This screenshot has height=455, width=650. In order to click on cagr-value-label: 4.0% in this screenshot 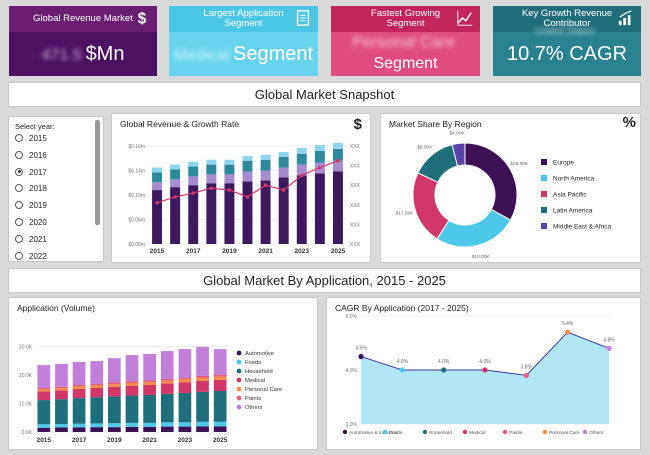, I will do `click(444, 362)`.